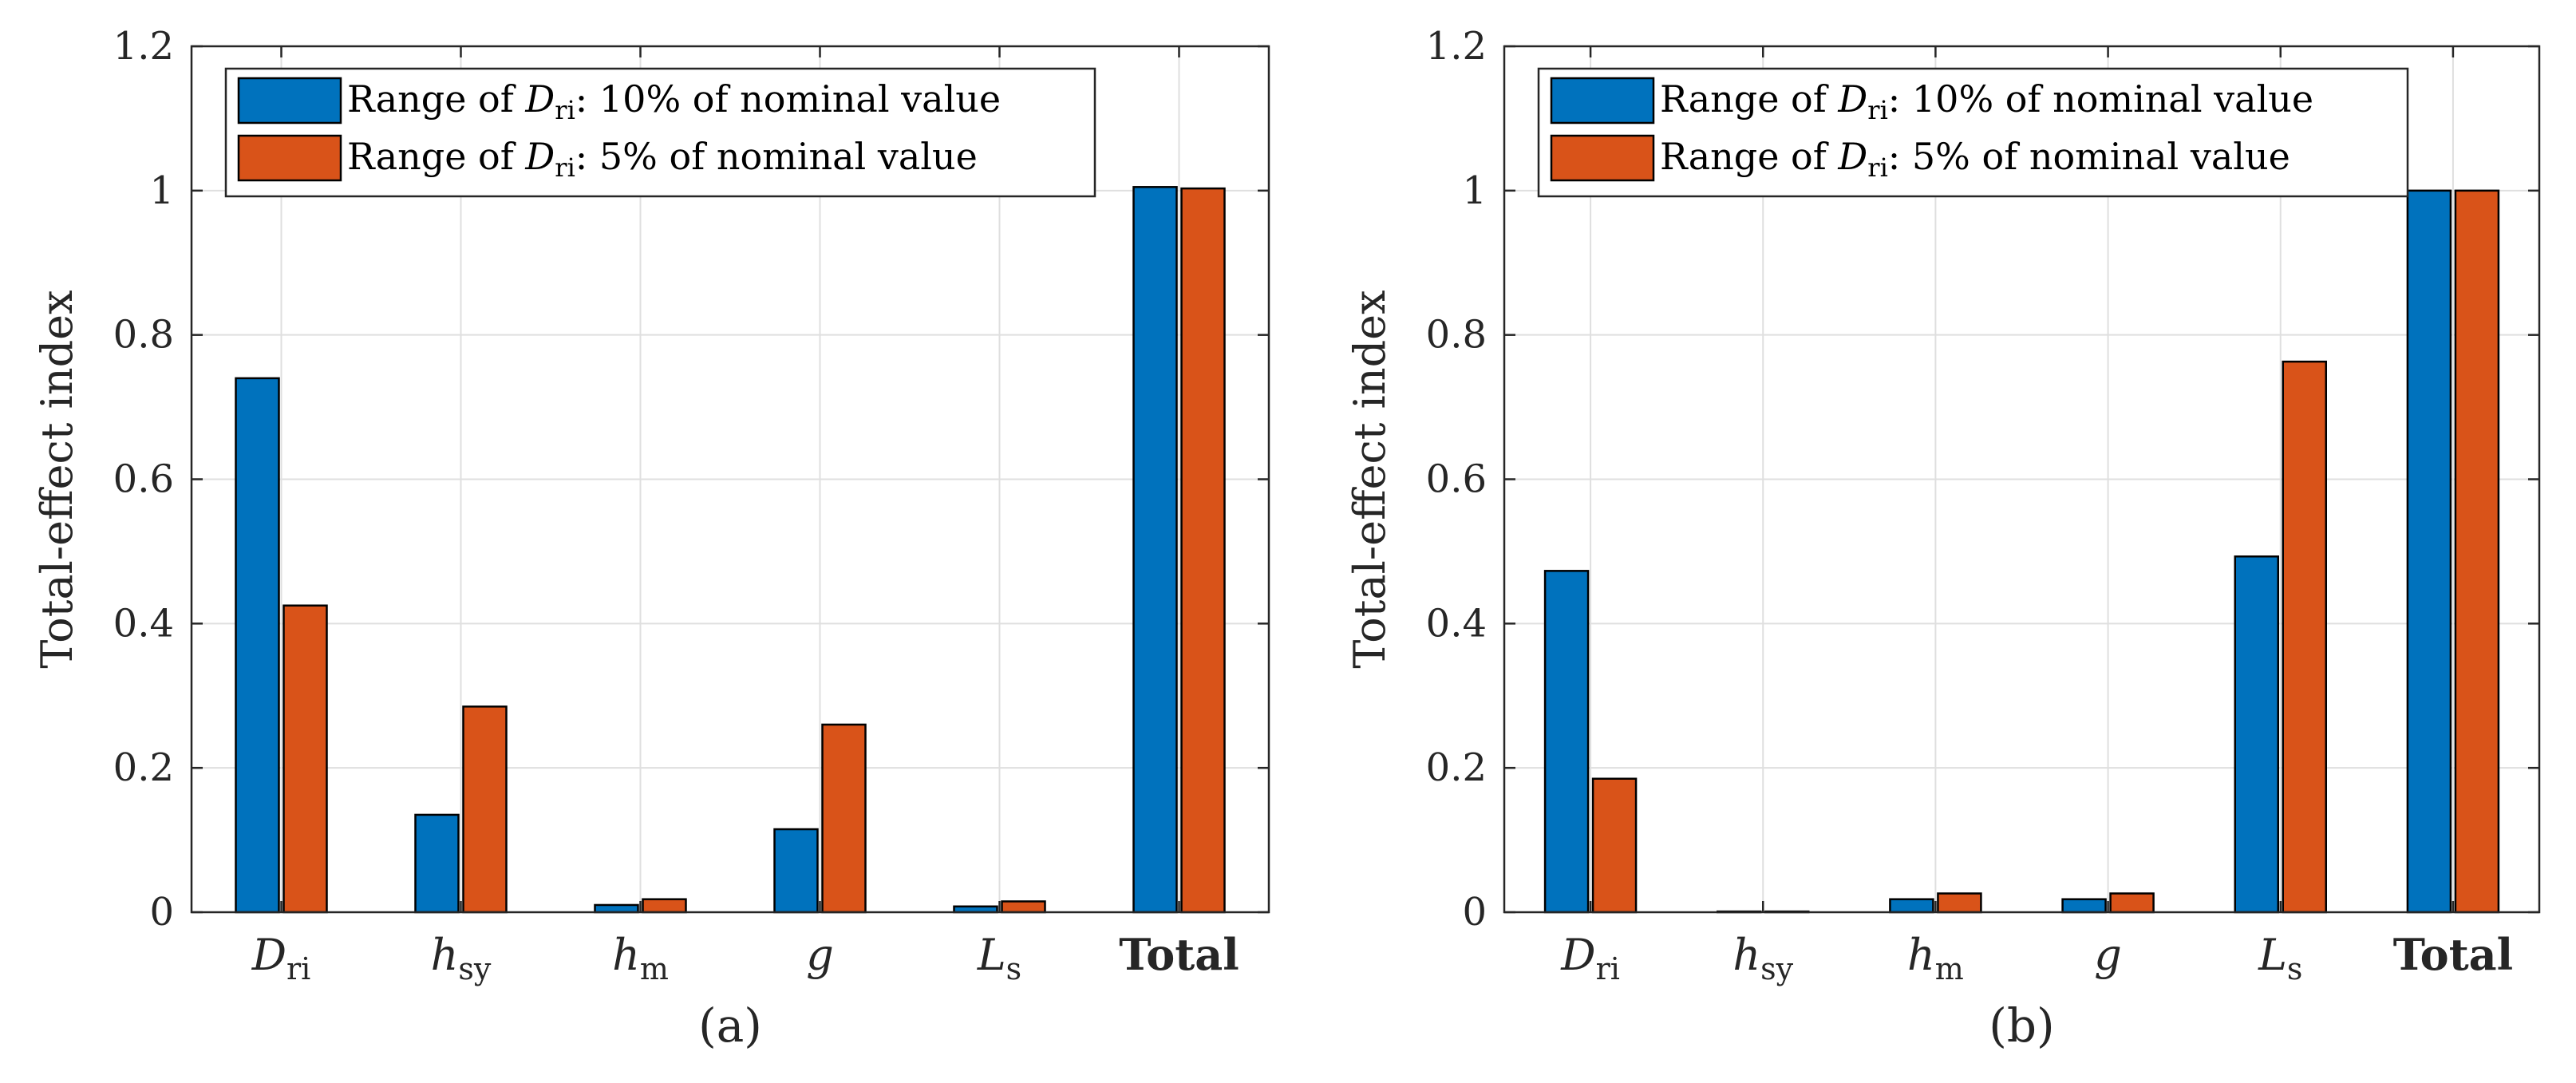 Image resolution: width=2576 pixels, height=1083 pixels. What do you see at coordinates (2021, 1025) in the screenshot?
I see `panel-label: (b)` at bounding box center [2021, 1025].